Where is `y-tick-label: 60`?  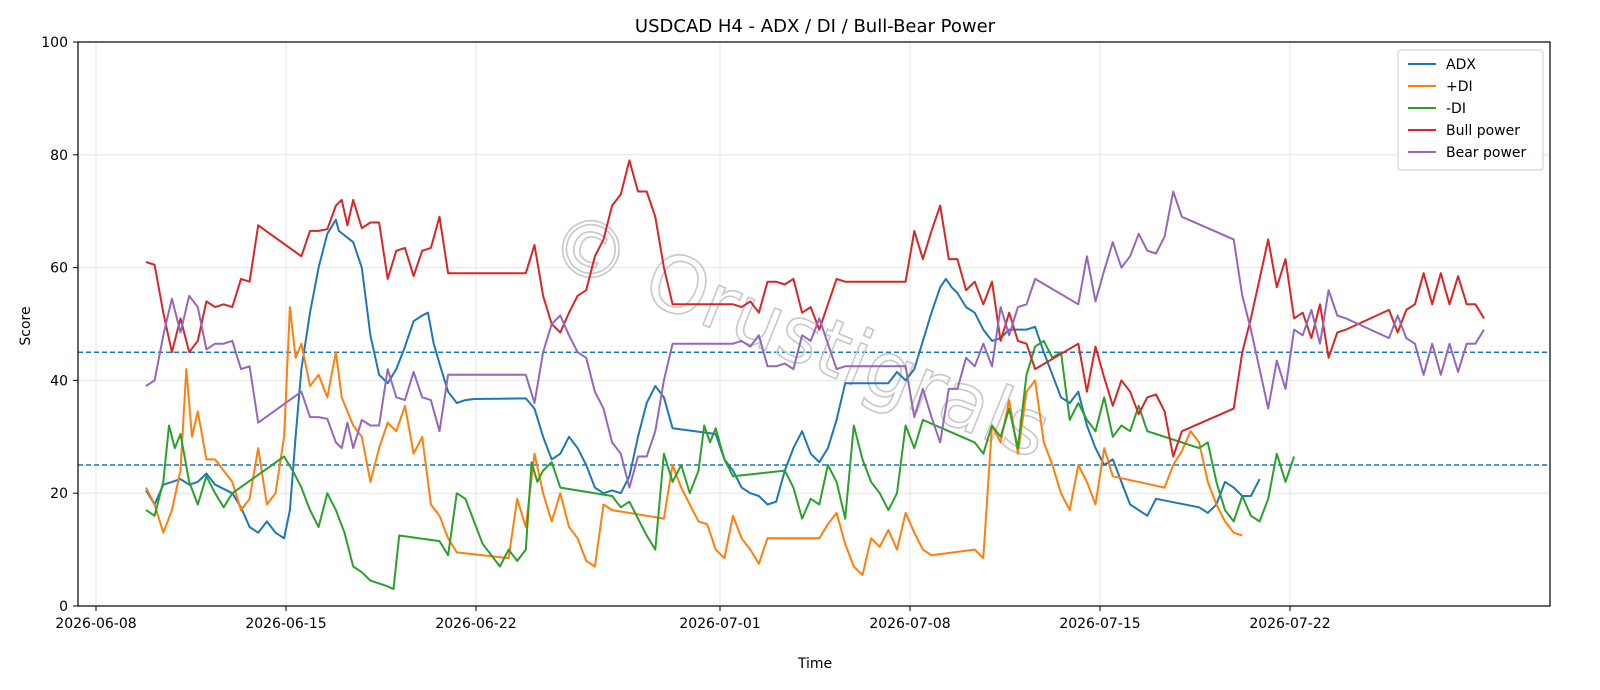 y-tick-label: 60 is located at coordinates (59, 269).